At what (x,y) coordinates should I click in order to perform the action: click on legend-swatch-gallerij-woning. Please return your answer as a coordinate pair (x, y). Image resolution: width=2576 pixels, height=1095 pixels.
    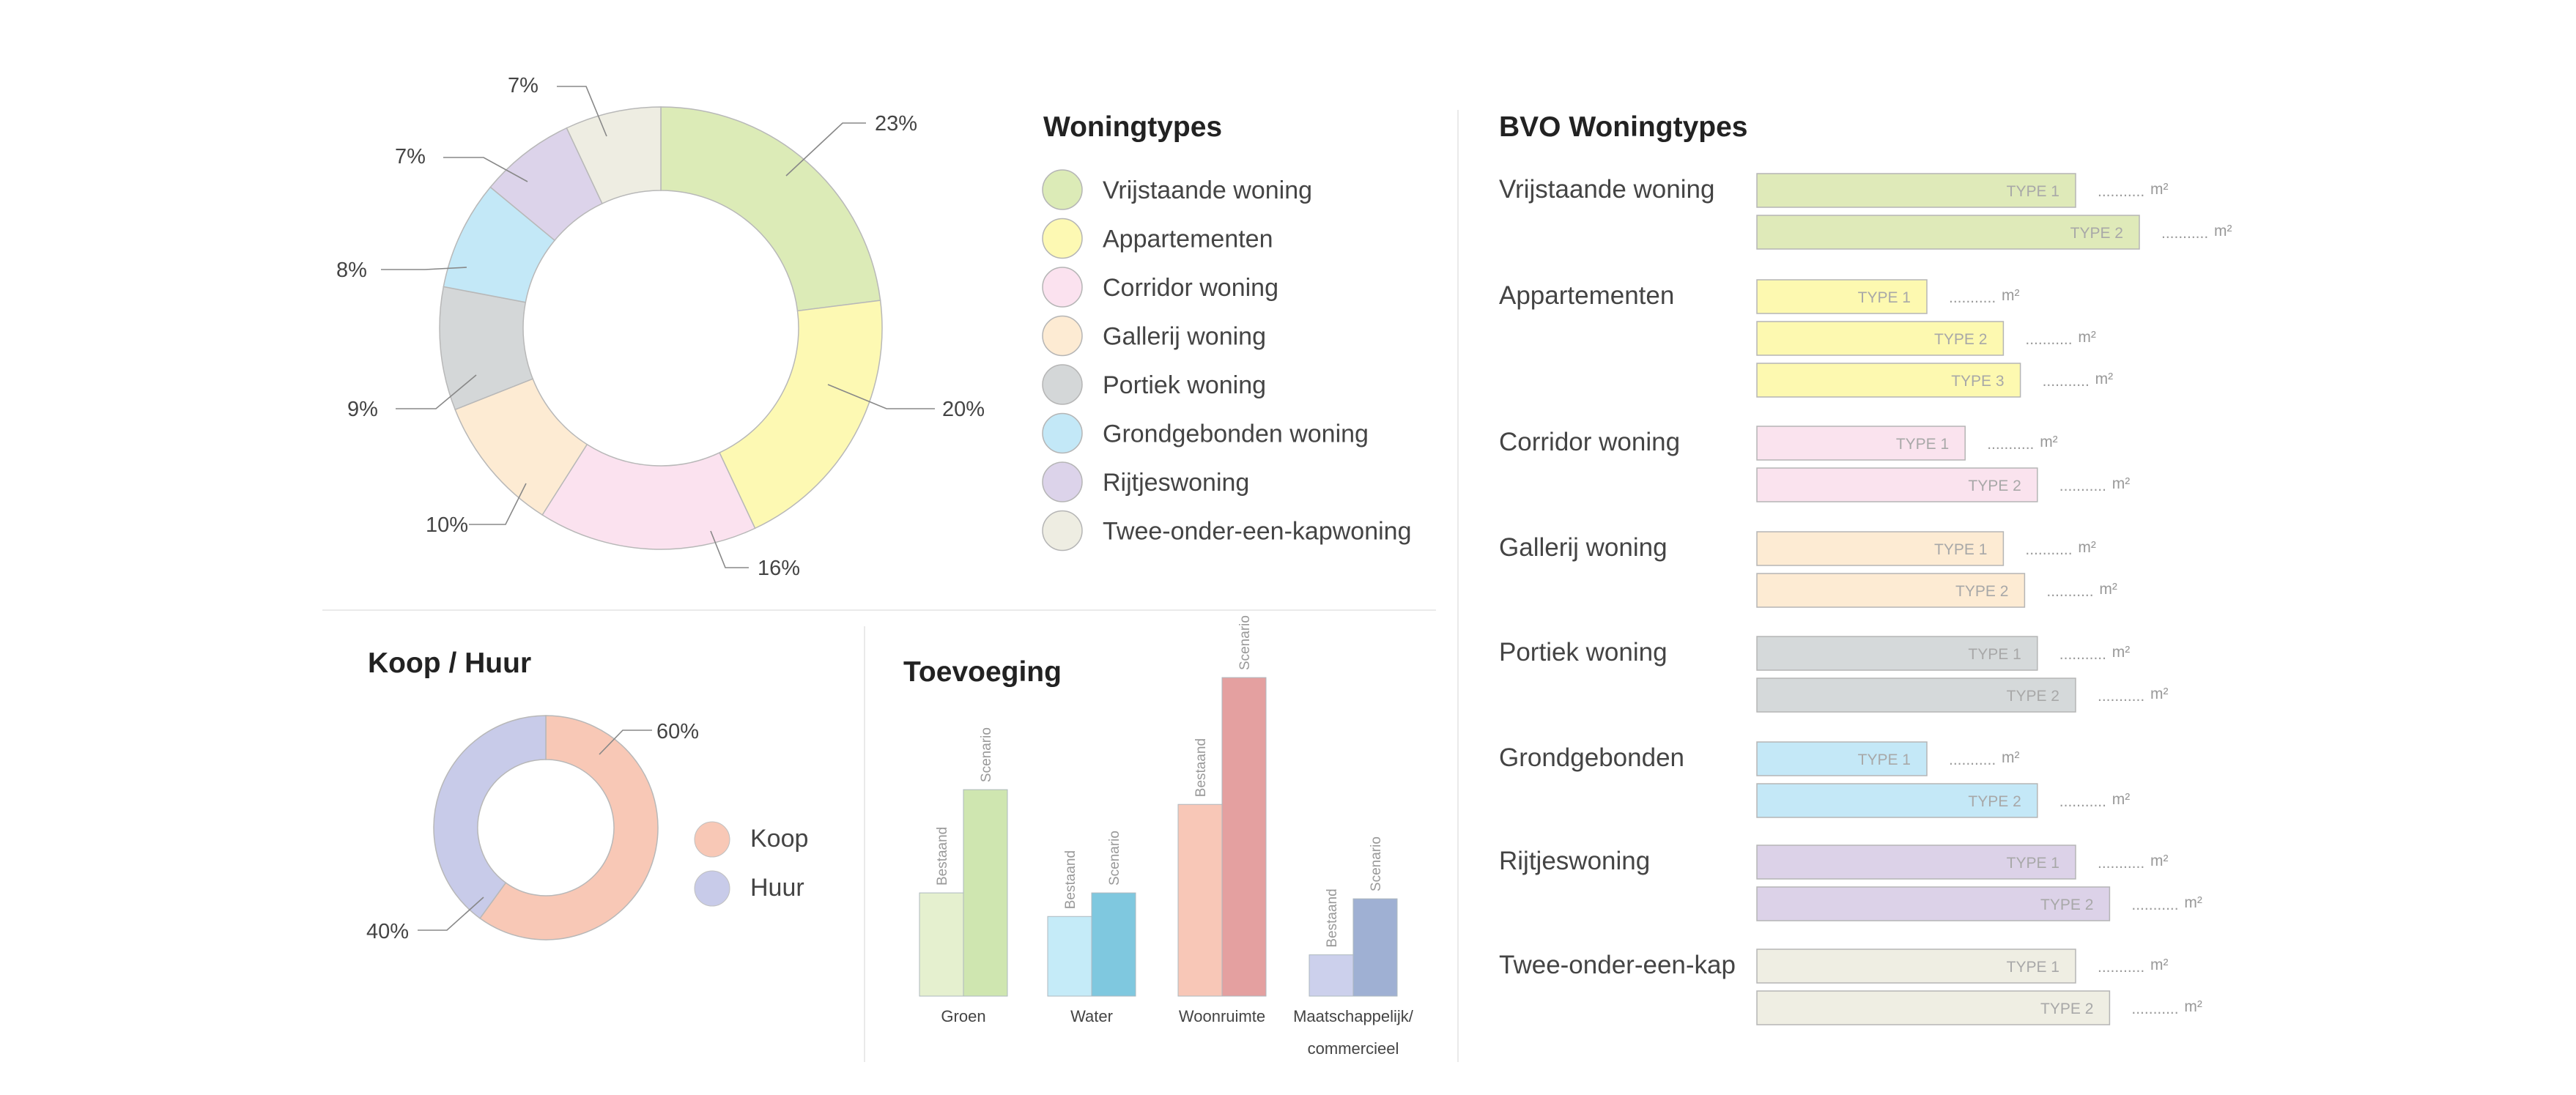
    Looking at the image, I should click on (1062, 336).